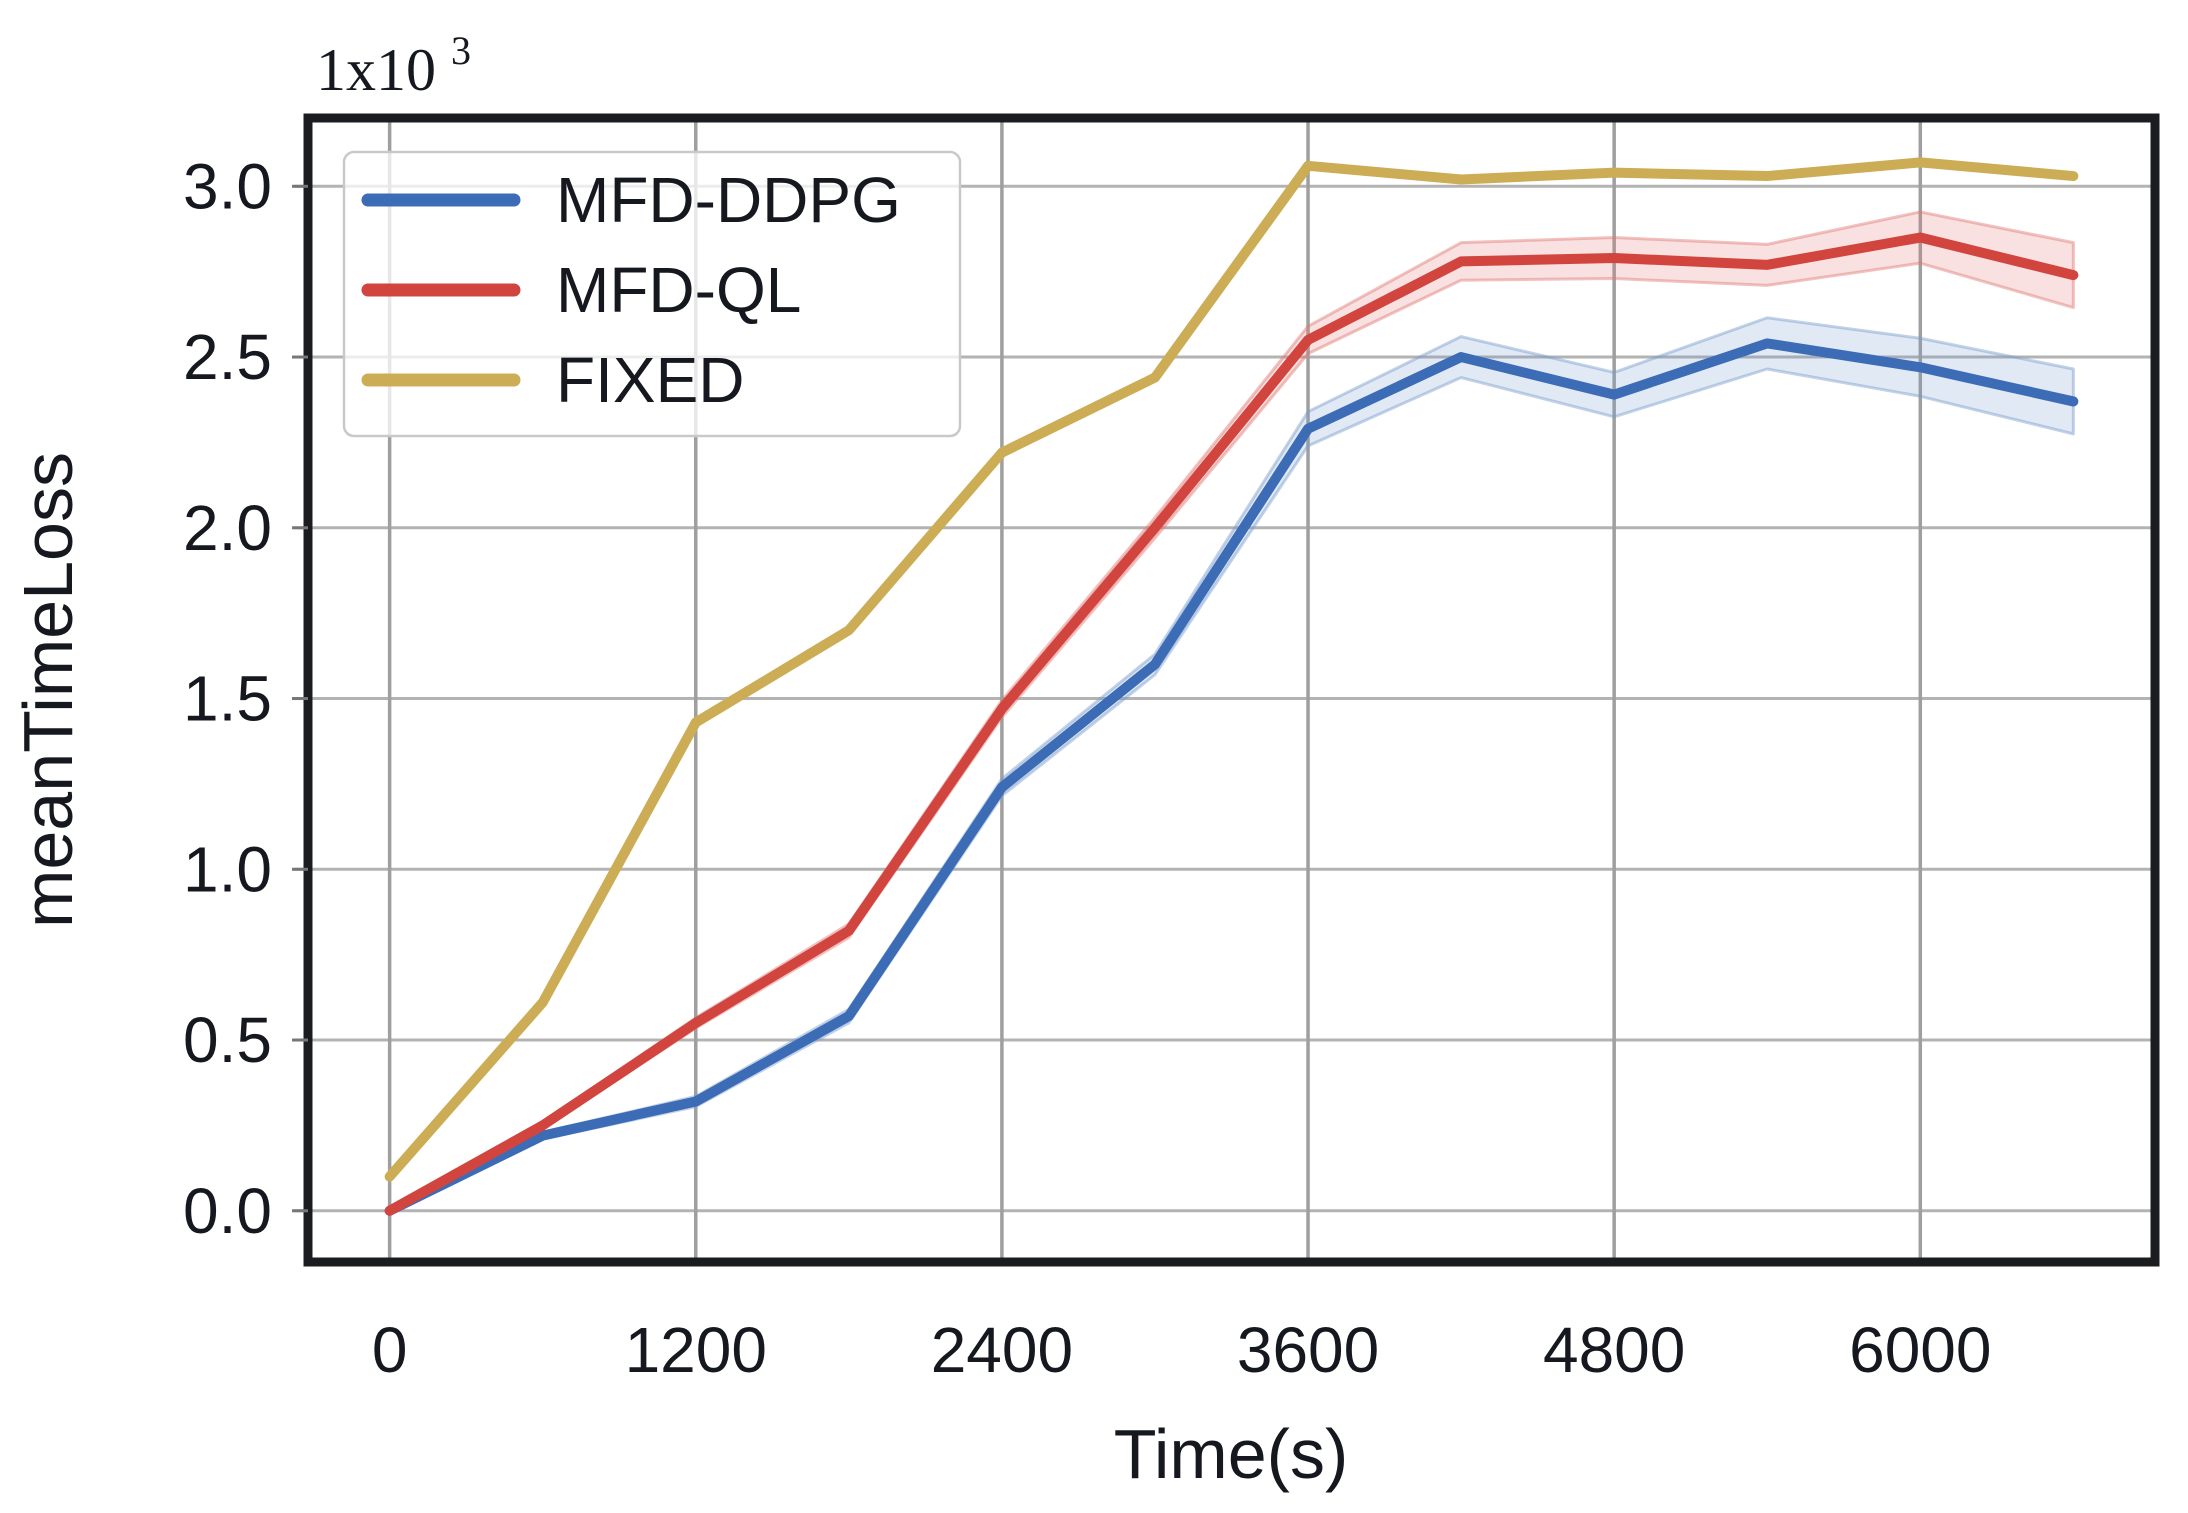 The height and width of the screenshot is (1513, 2188). Describe the element at coordinates (300, 698) in the screenshot. I see `y-axis-ticks` at that location.